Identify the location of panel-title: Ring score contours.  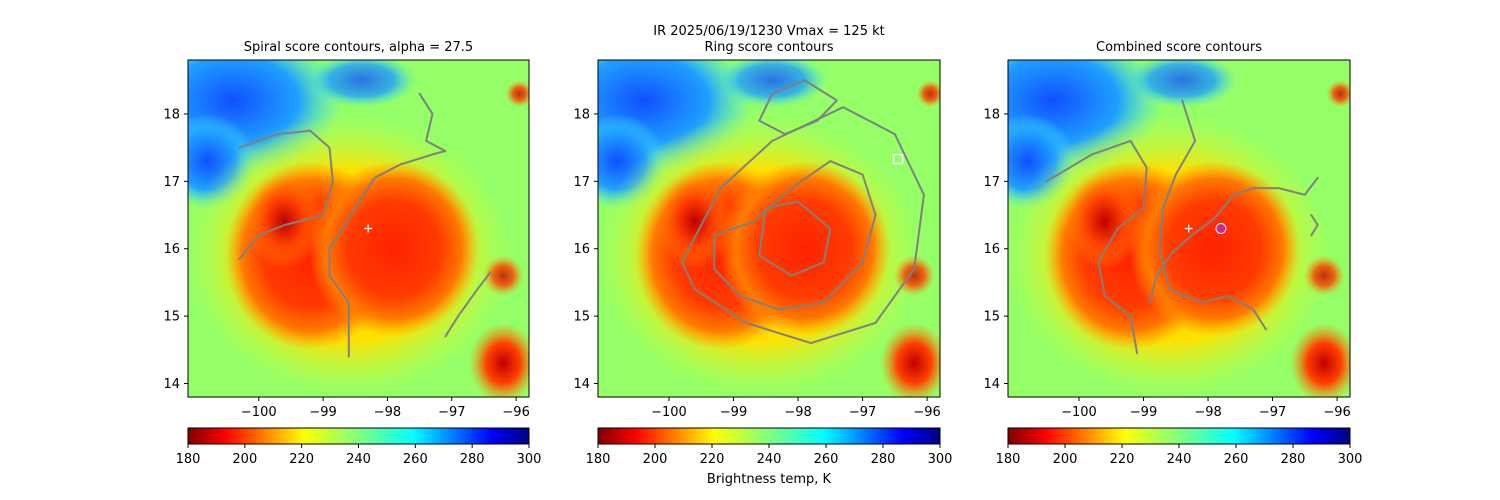
(768, 47).